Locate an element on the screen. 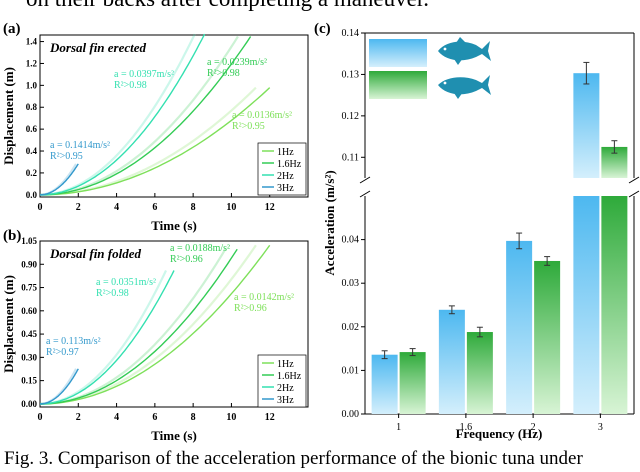 The image size is (640, 472). panel-a-ytick-label: 1.2 is located at coordinates (32, 63).